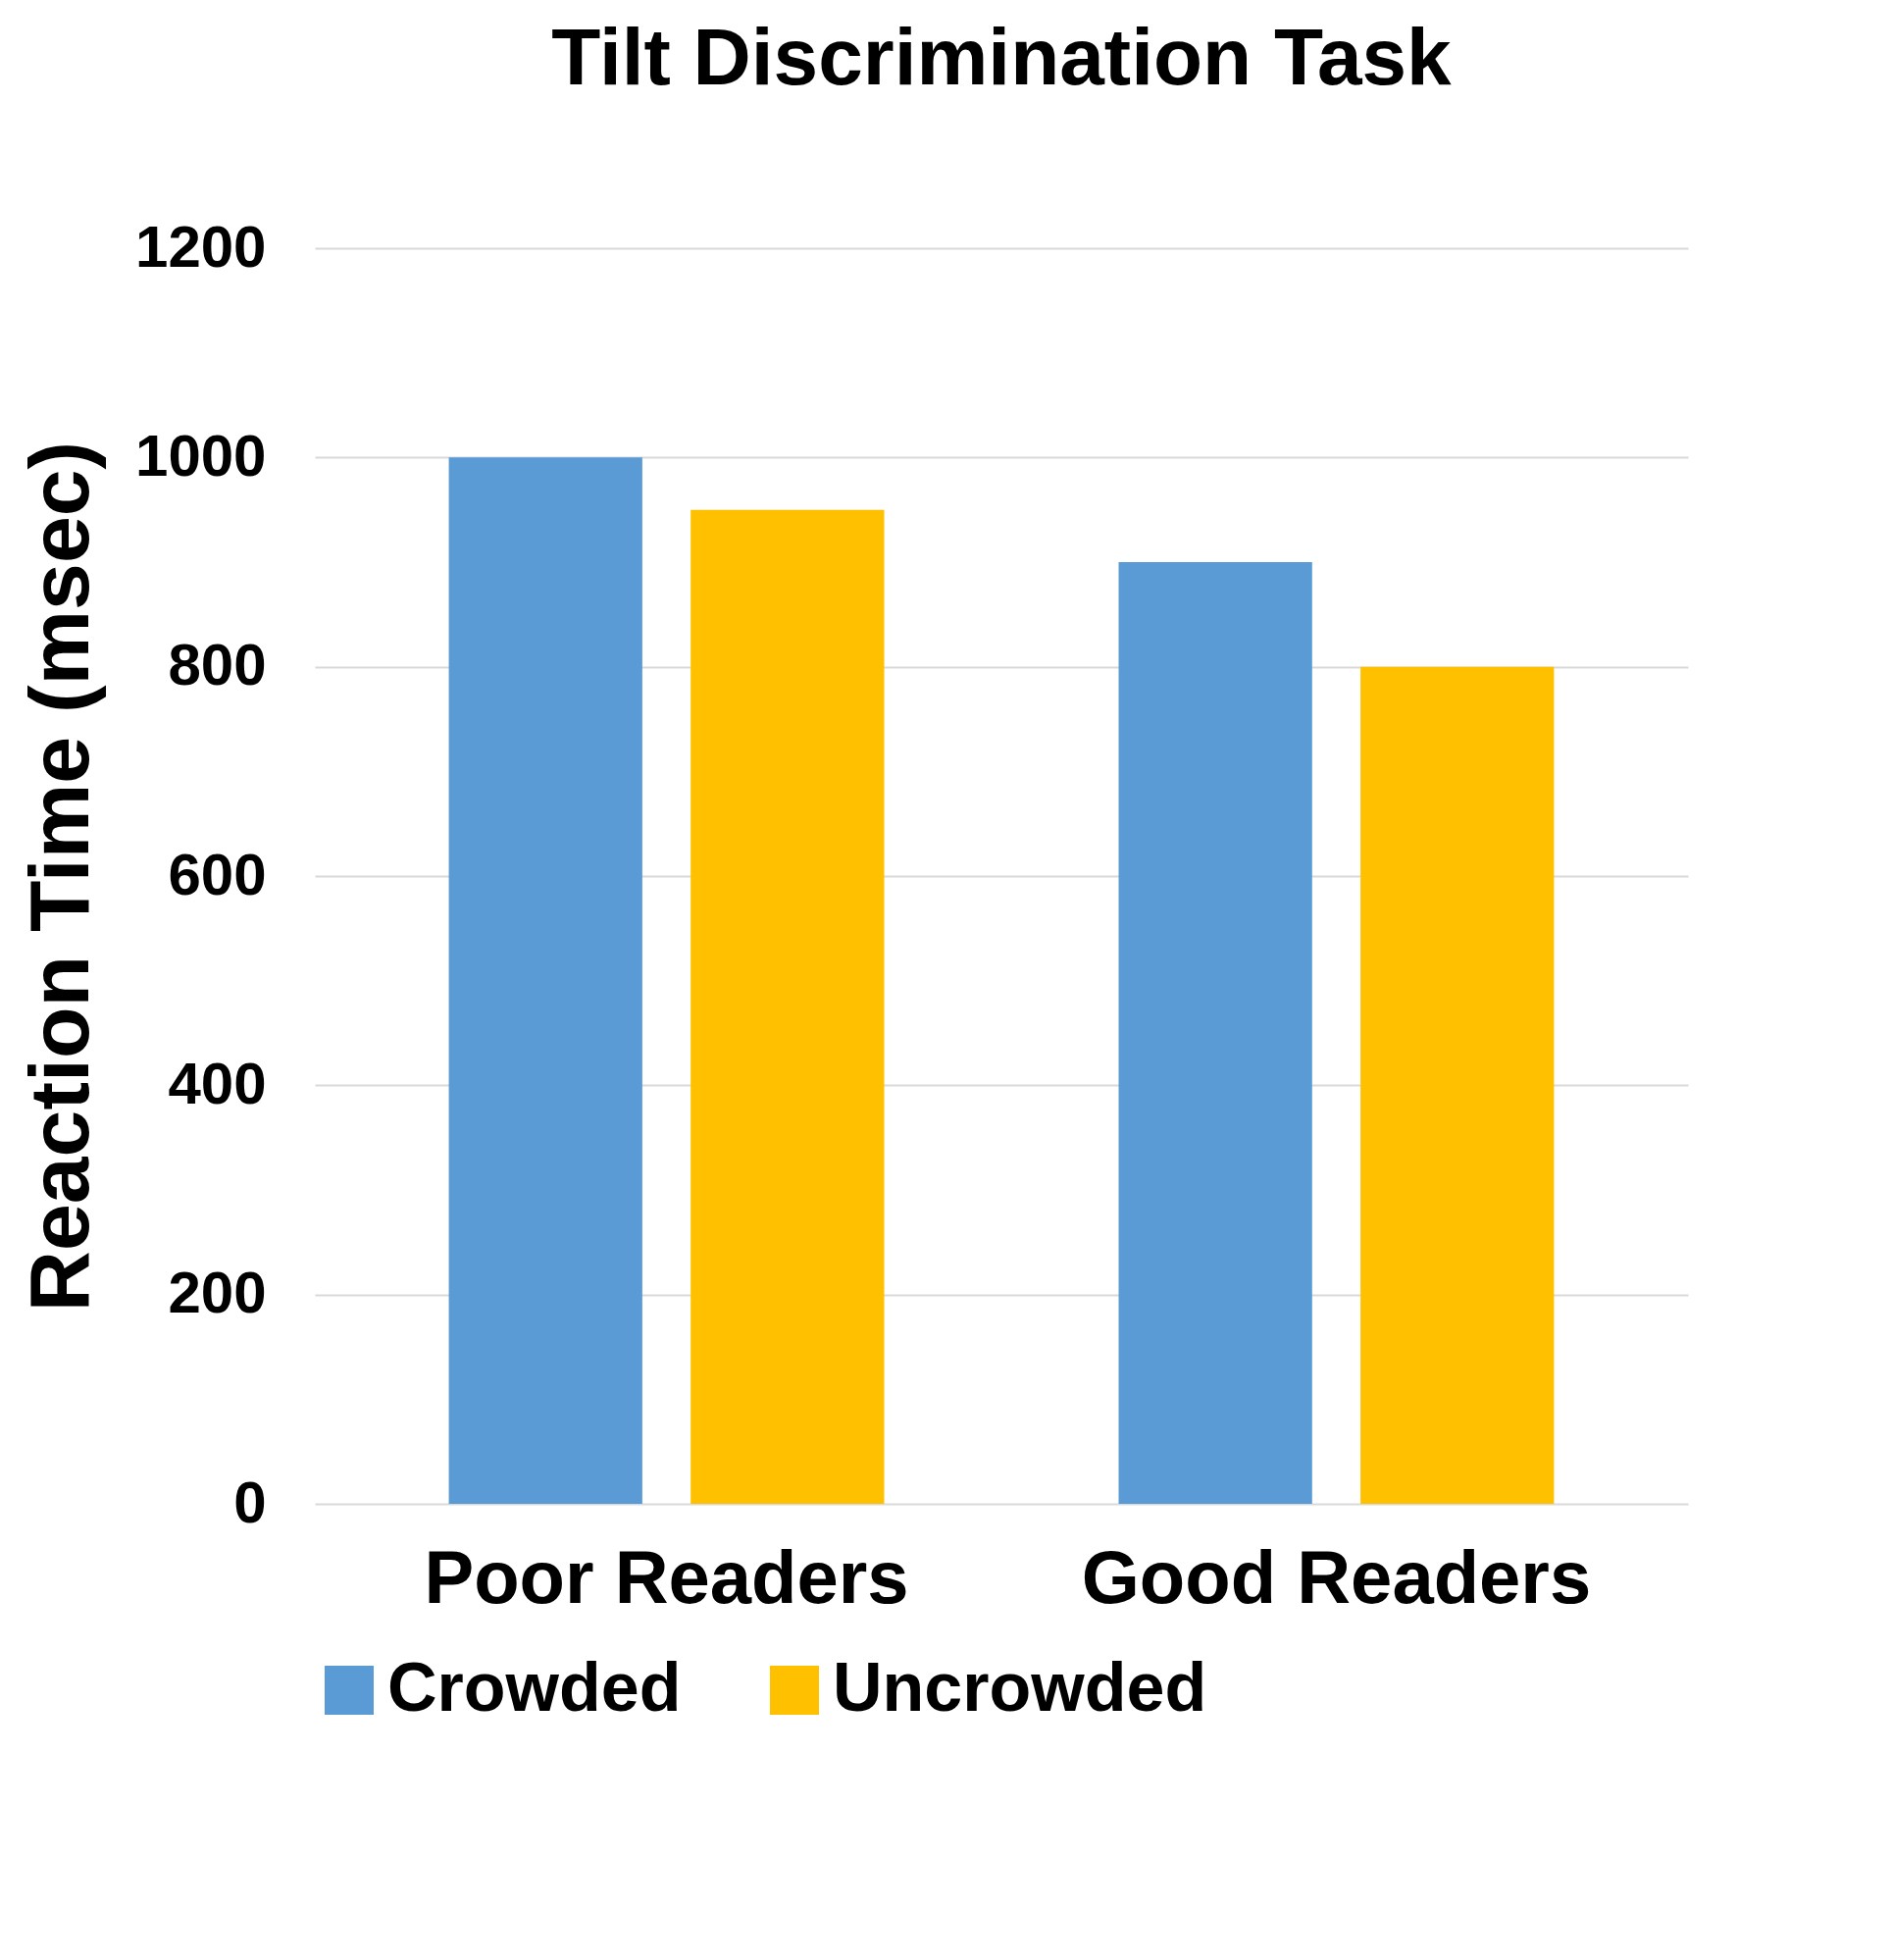  I want to click on y-axis-title: Reaction Time (msec), so click(59, 876).